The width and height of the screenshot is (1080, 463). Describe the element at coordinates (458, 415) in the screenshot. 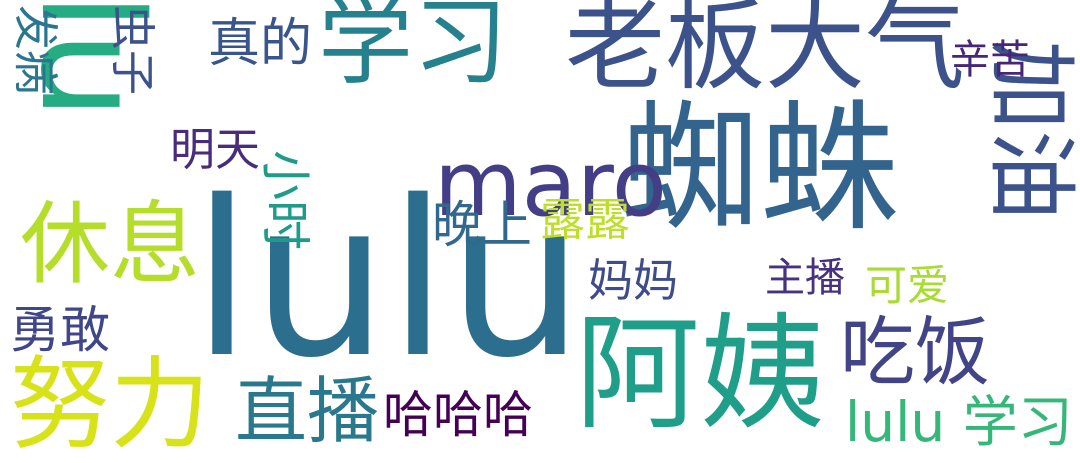

I see `word-hahaha: 哈哈哈` at that location.